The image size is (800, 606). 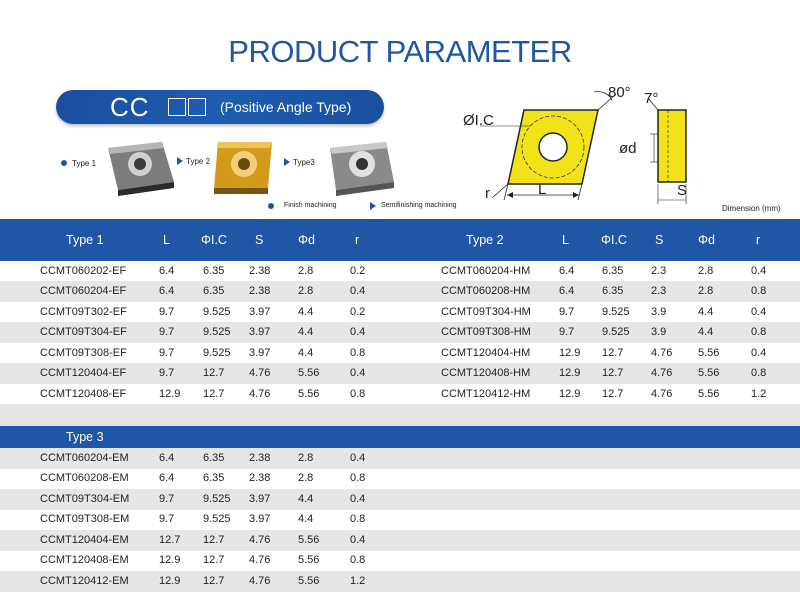 I want to click on series-badge: CC (Positive Angle Type), so click(x=220, y=107).